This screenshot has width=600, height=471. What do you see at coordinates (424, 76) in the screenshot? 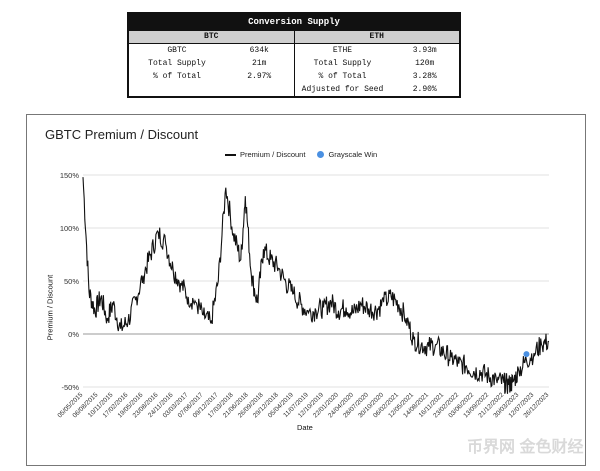
I see `row-value: 3.28%` at bounding box center [424, 76].